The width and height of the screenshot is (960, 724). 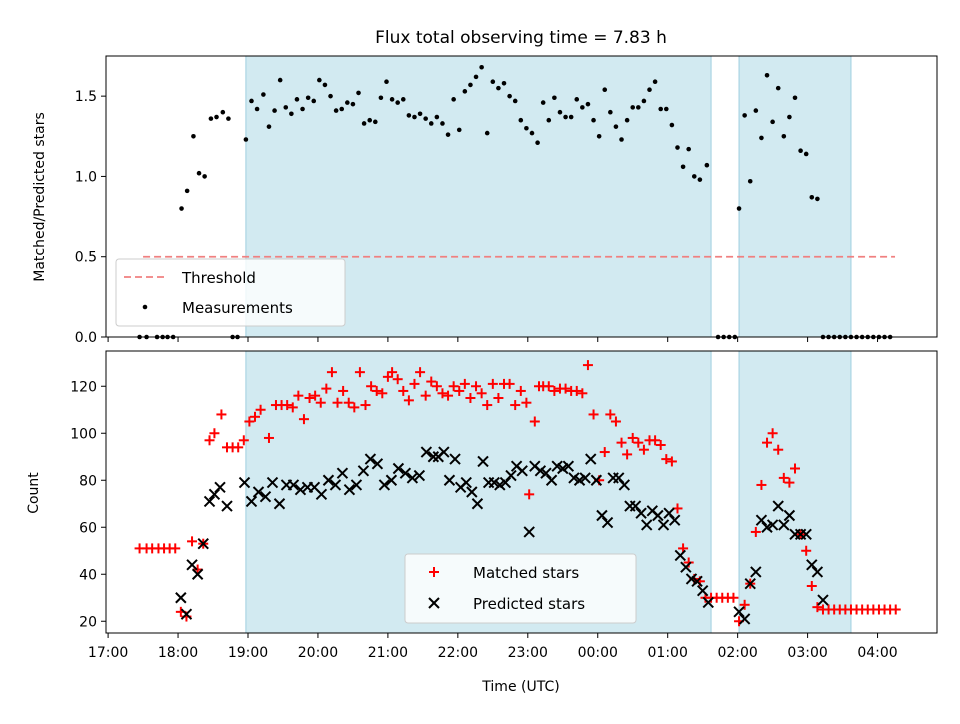 I want to click on bottom-y-axis-label: Count, so click(x=34, y=493).